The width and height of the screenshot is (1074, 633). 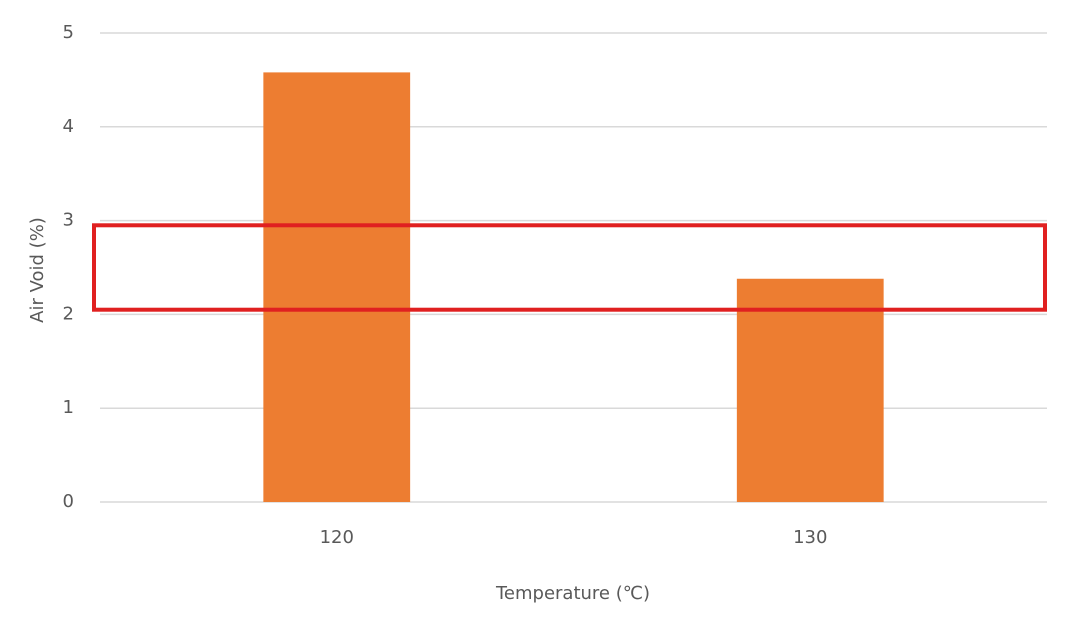 I want to click on highlight-box, so click(x=569, y=267).